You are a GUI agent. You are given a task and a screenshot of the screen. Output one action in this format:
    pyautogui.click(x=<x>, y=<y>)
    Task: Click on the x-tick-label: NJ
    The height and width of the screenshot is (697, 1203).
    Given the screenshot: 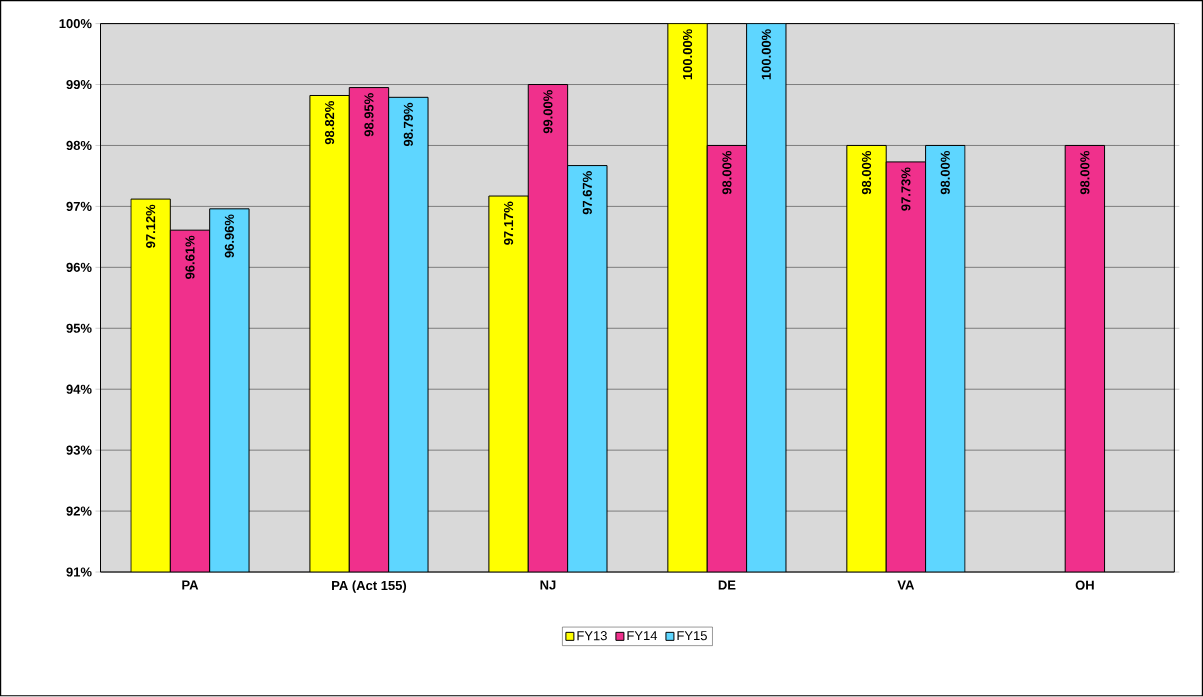 What is the action you would take?
    pyautogui.click(x=548, y=585)
    